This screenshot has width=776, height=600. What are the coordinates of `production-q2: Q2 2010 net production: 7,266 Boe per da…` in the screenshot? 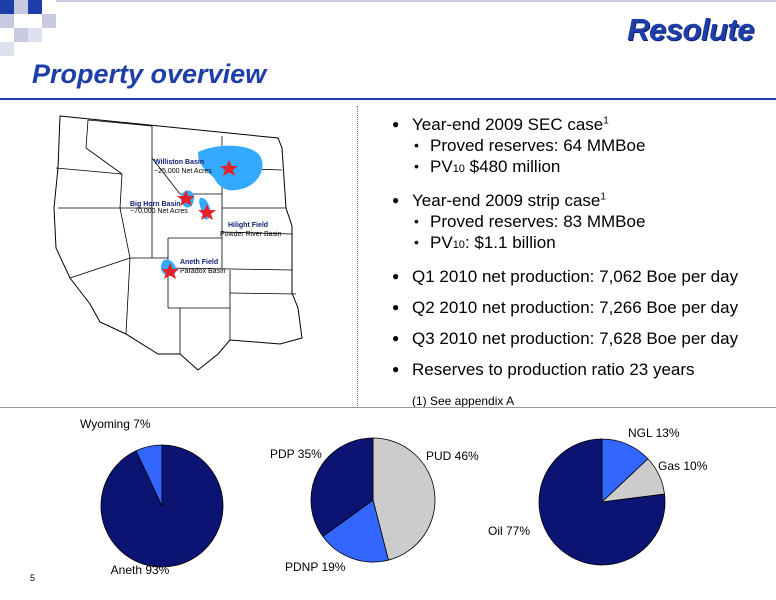 It's located at (582, 307).